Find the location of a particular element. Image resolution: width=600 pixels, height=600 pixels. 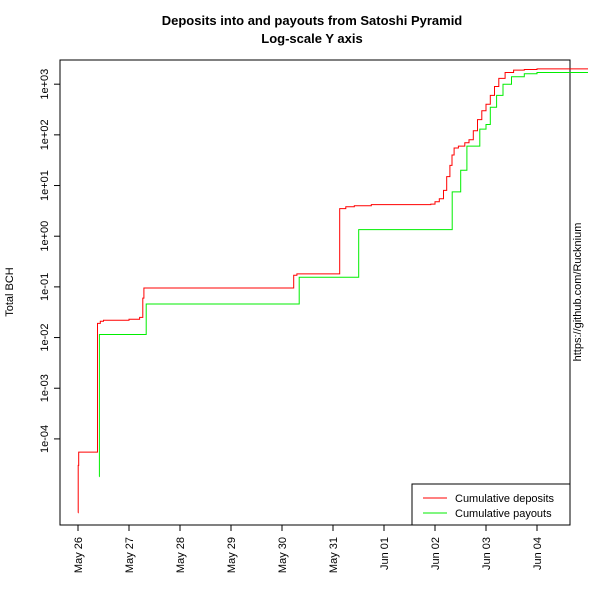

x-tick-label-3: May 29 is located at coordinates (232, 555).